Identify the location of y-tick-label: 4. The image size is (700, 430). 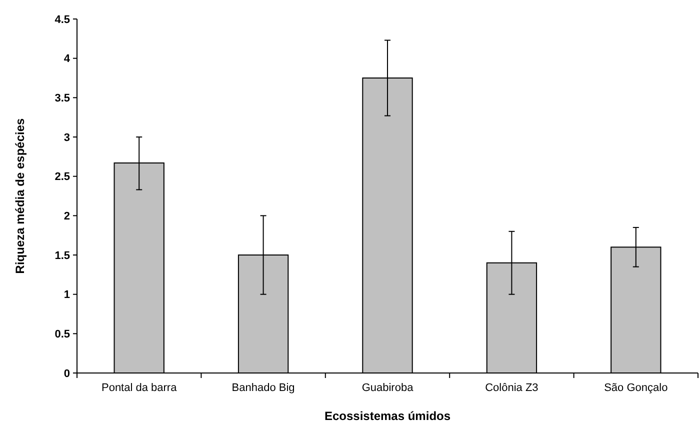
(67, 59).